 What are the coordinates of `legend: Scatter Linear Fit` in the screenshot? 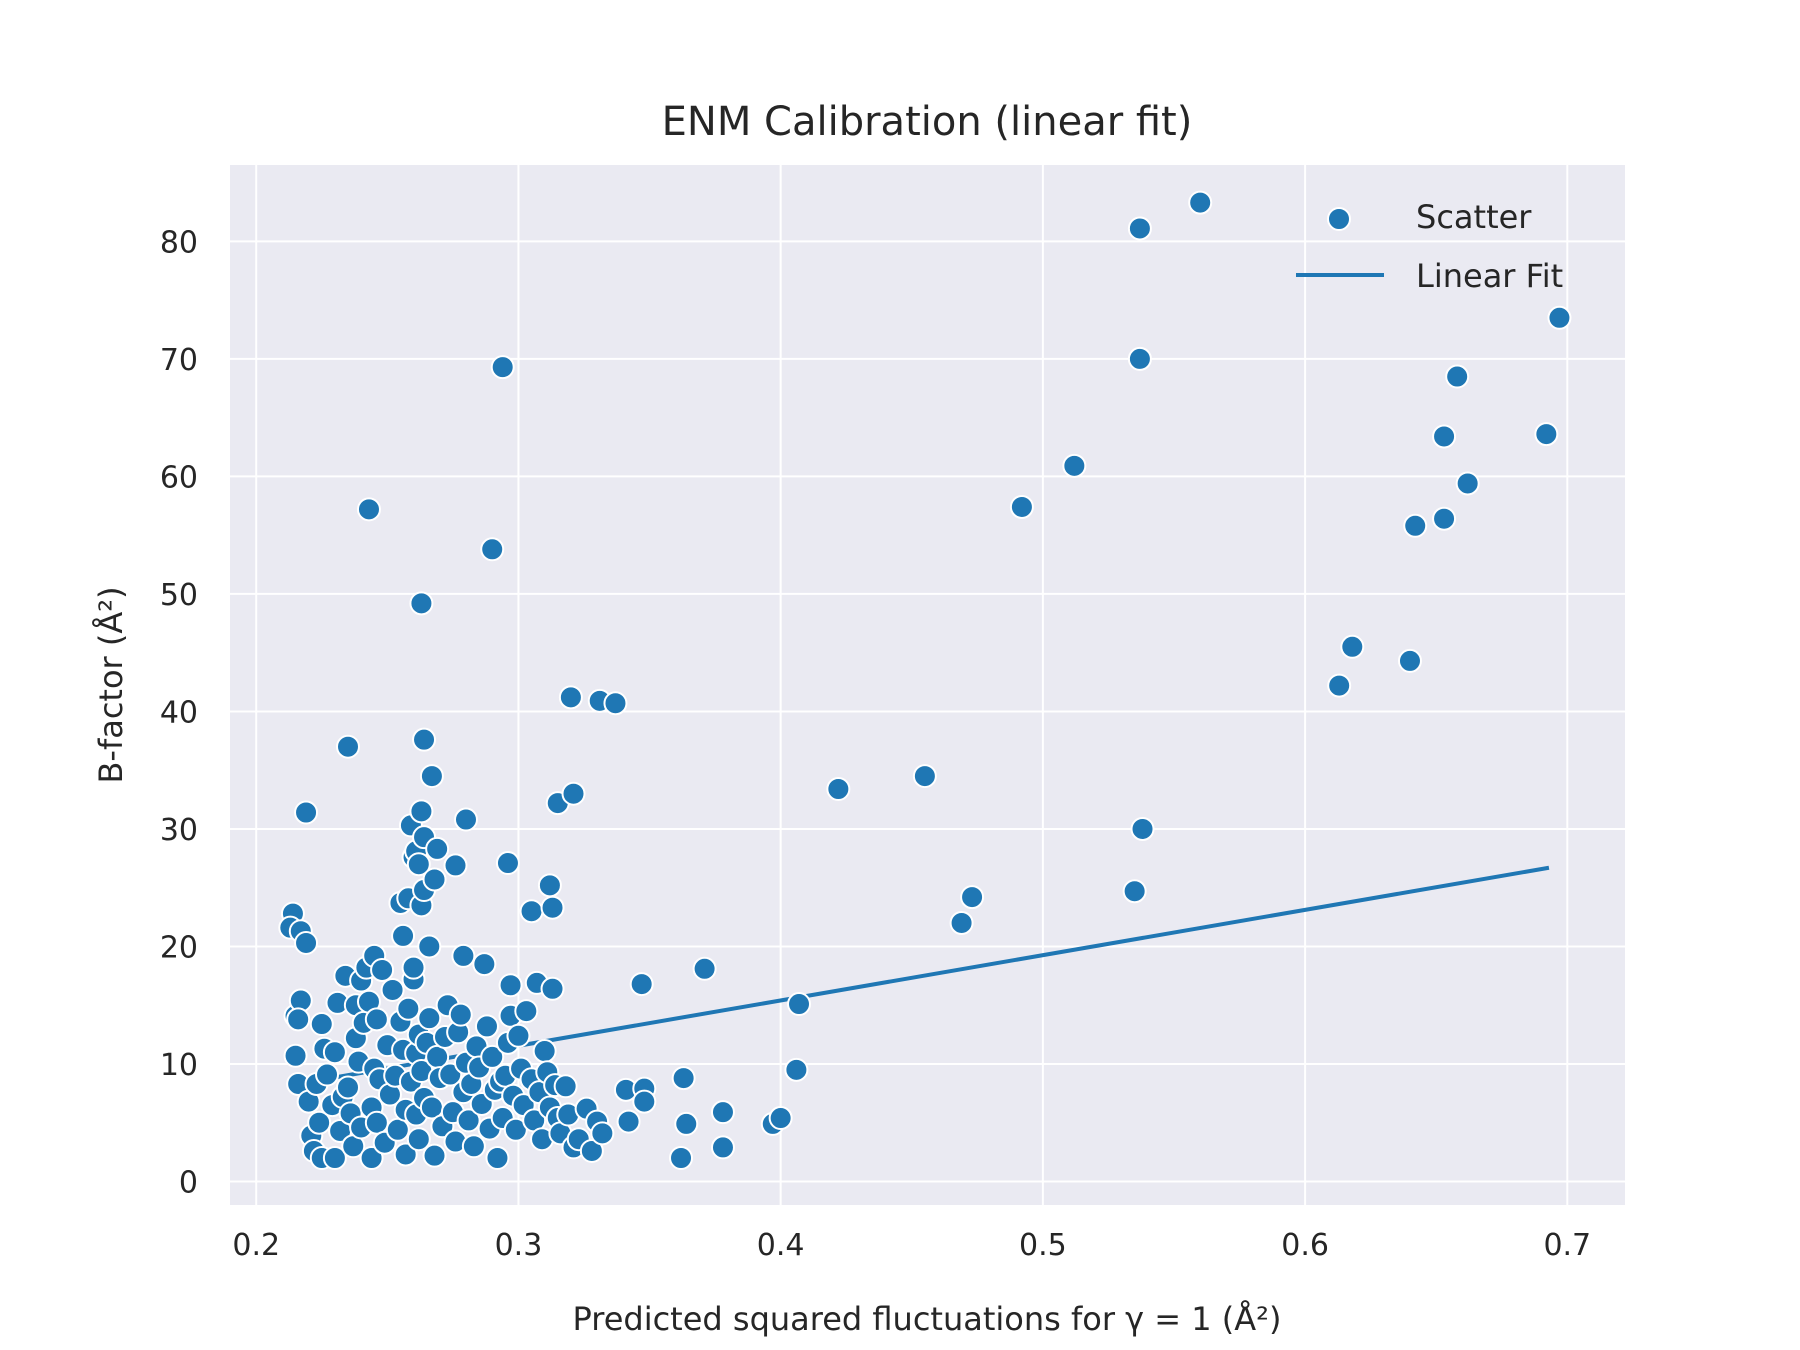 It's located at (1429, 246).